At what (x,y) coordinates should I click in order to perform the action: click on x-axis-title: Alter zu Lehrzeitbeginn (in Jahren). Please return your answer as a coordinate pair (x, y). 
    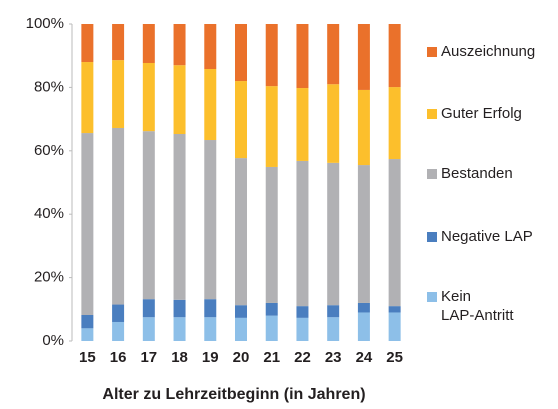
    Looking at the image, I should click on (233, 394).